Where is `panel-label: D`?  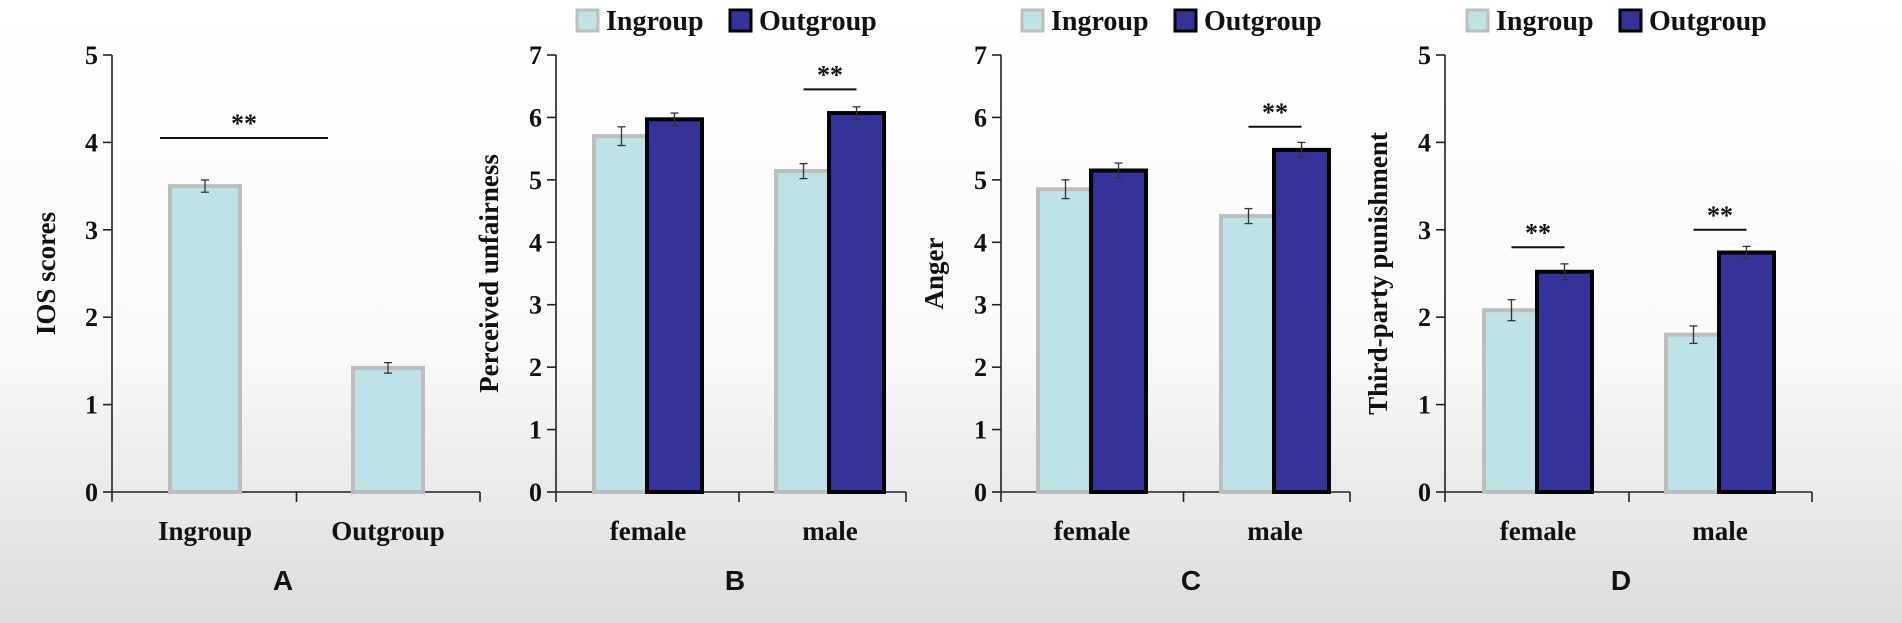 panel-label: D is located at coordinates (1621, 580).